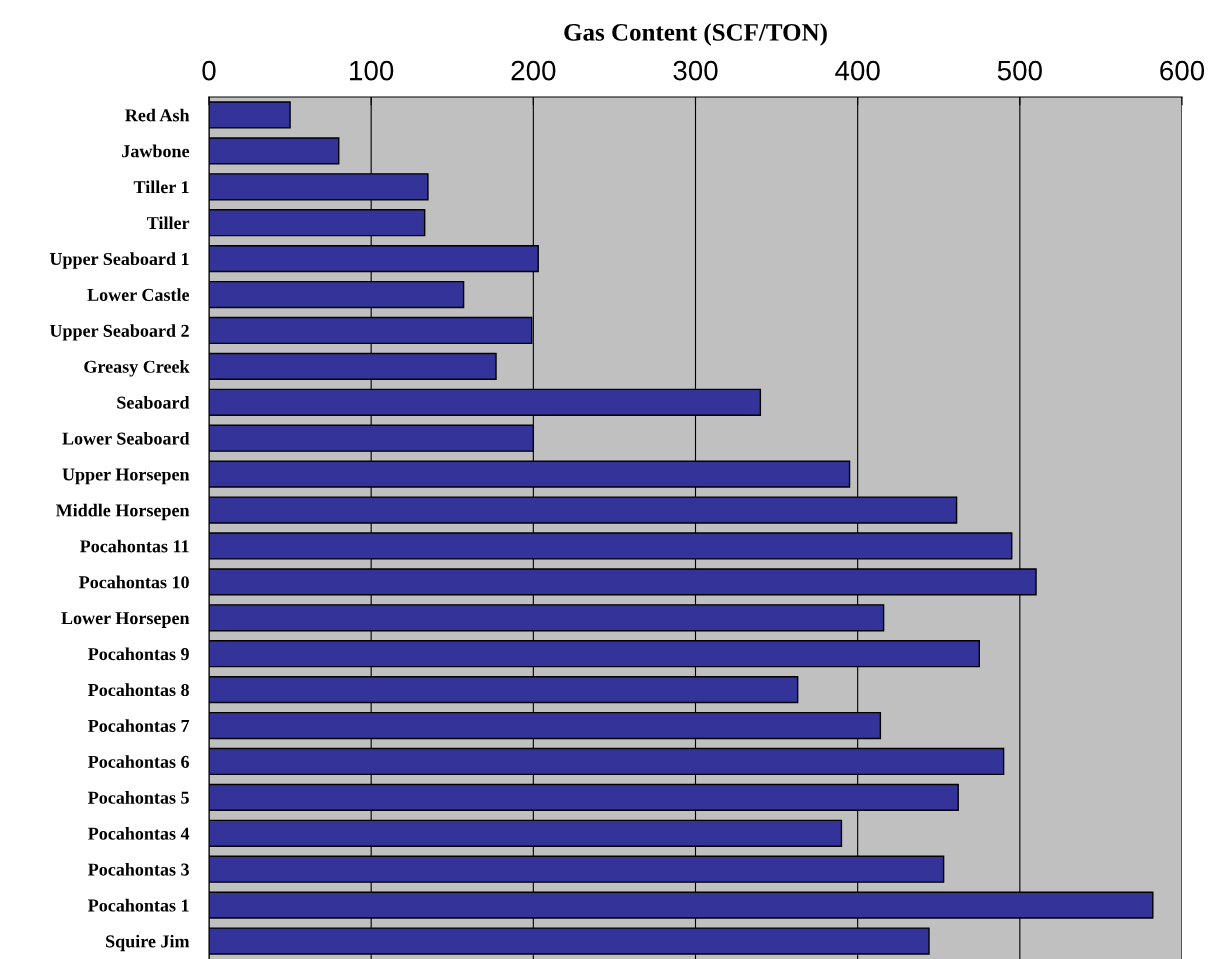 The image size is (1215, 959). What do you see at coordinates (139, 725) in the screenshot?
I see `y-tick-label: Pocahontas 7` at bounding box center [139, 725].